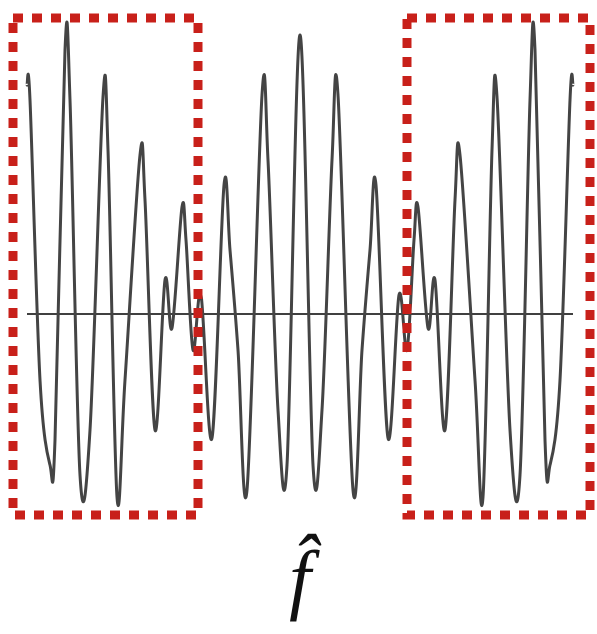 The image size is (597, 634). Describe the element at coordinates (305, 578) in the screenshot. I see `signal-label: f̂` at that location.